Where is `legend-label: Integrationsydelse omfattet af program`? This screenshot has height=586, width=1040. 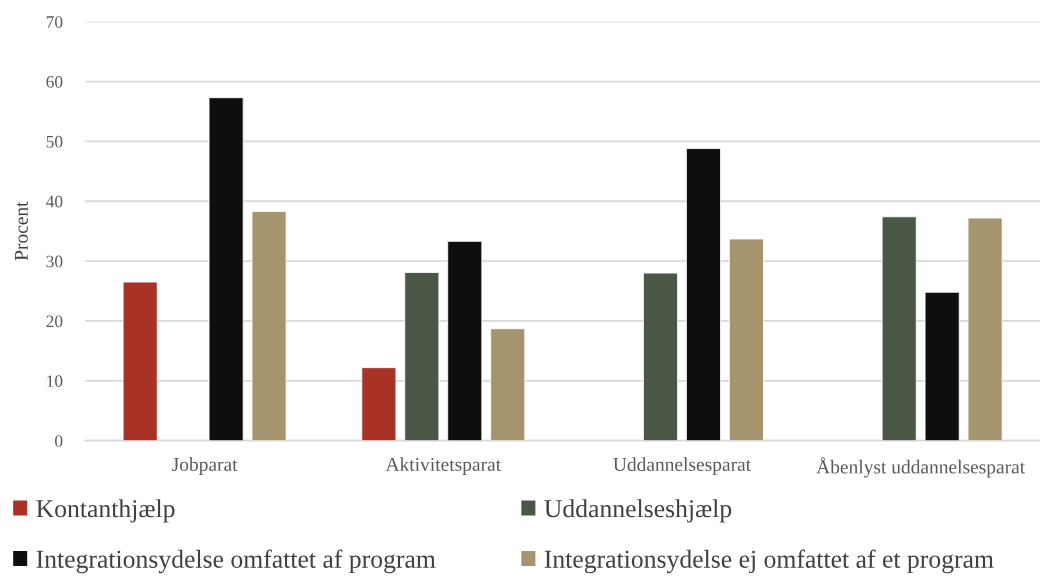 legend-label: Integrationsydelse omfattet af program is located at coordinates (236, 561).